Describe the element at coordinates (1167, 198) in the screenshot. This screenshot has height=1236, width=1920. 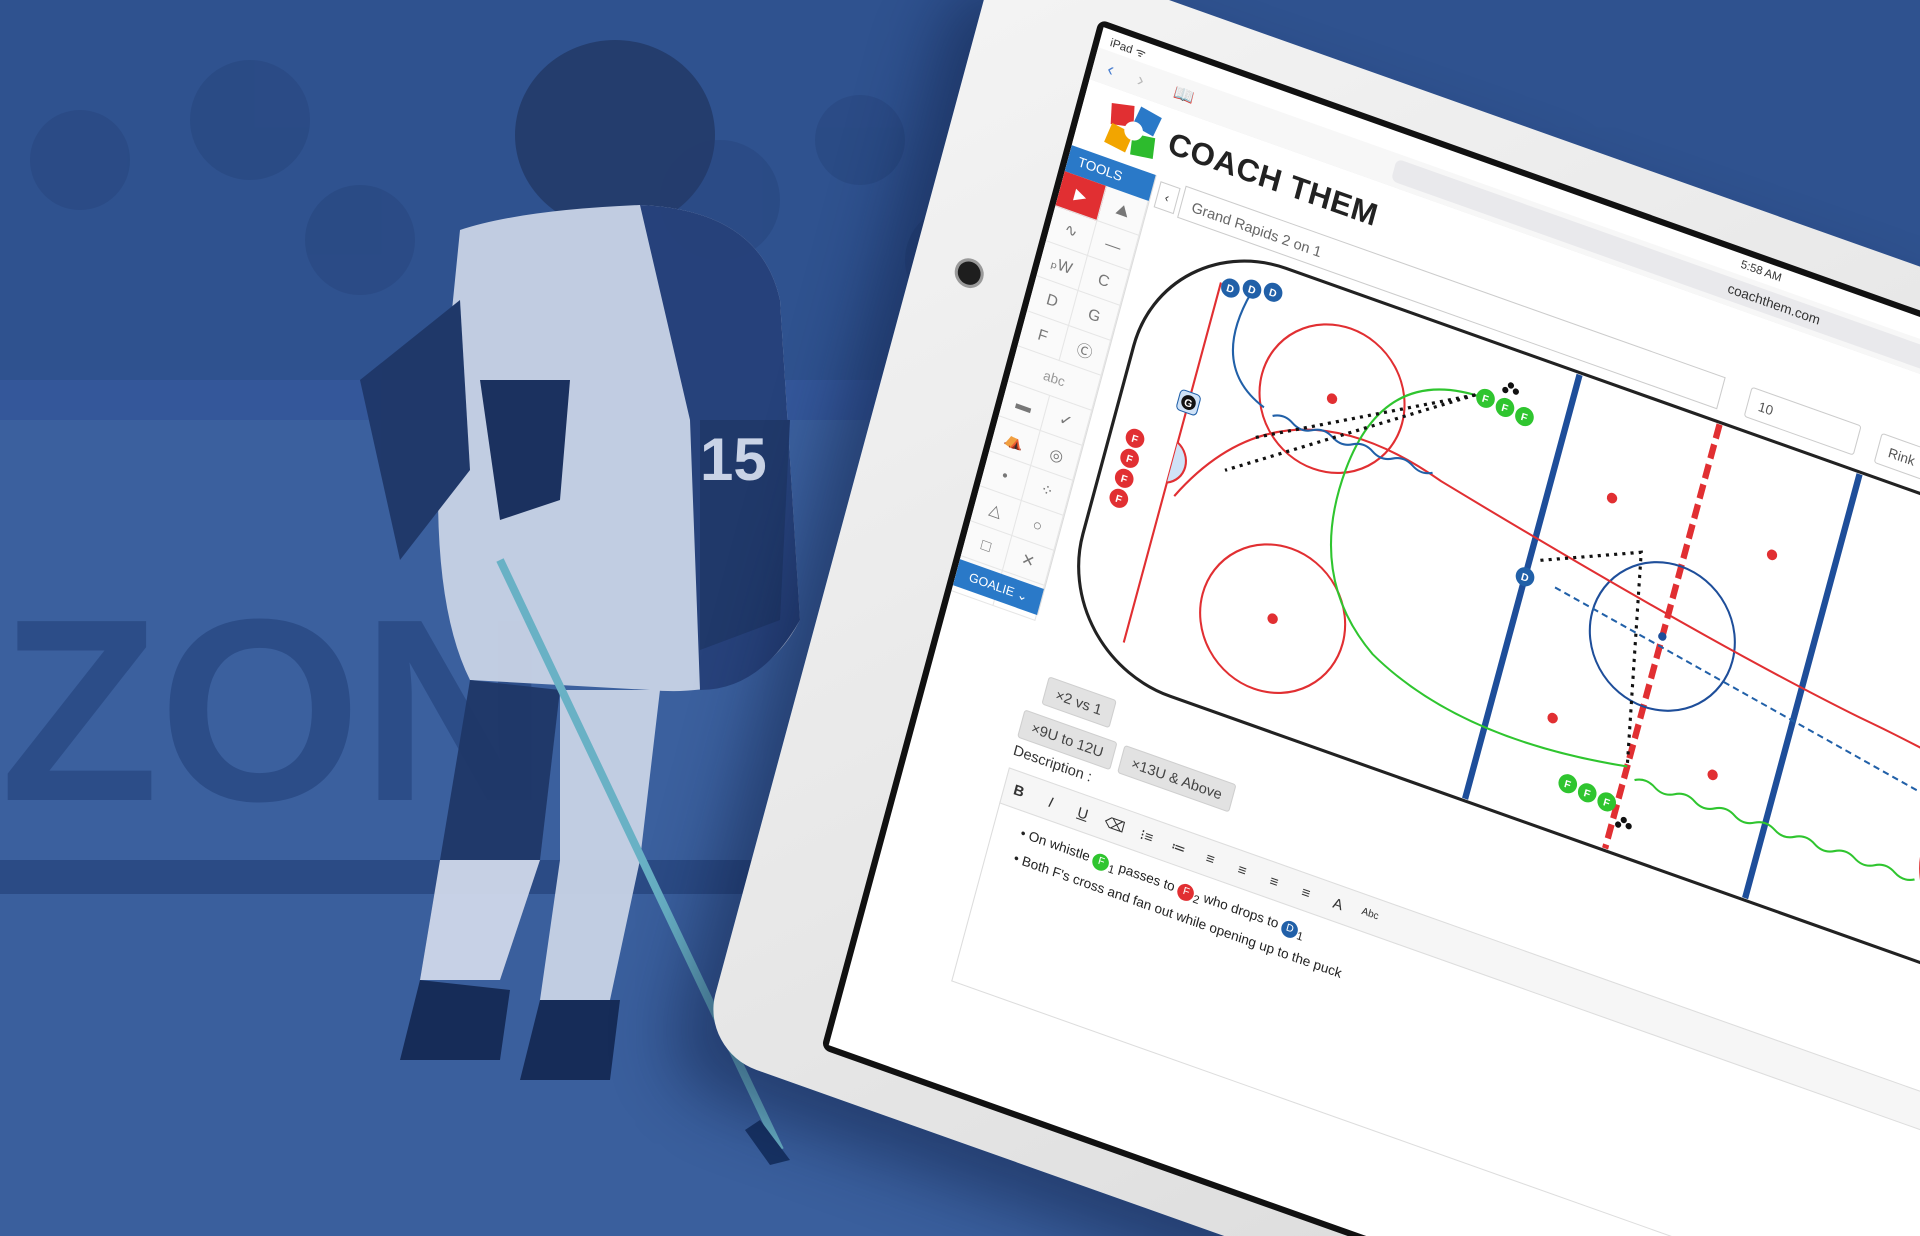
I see `collapse-tools-button: ‹` at that location.